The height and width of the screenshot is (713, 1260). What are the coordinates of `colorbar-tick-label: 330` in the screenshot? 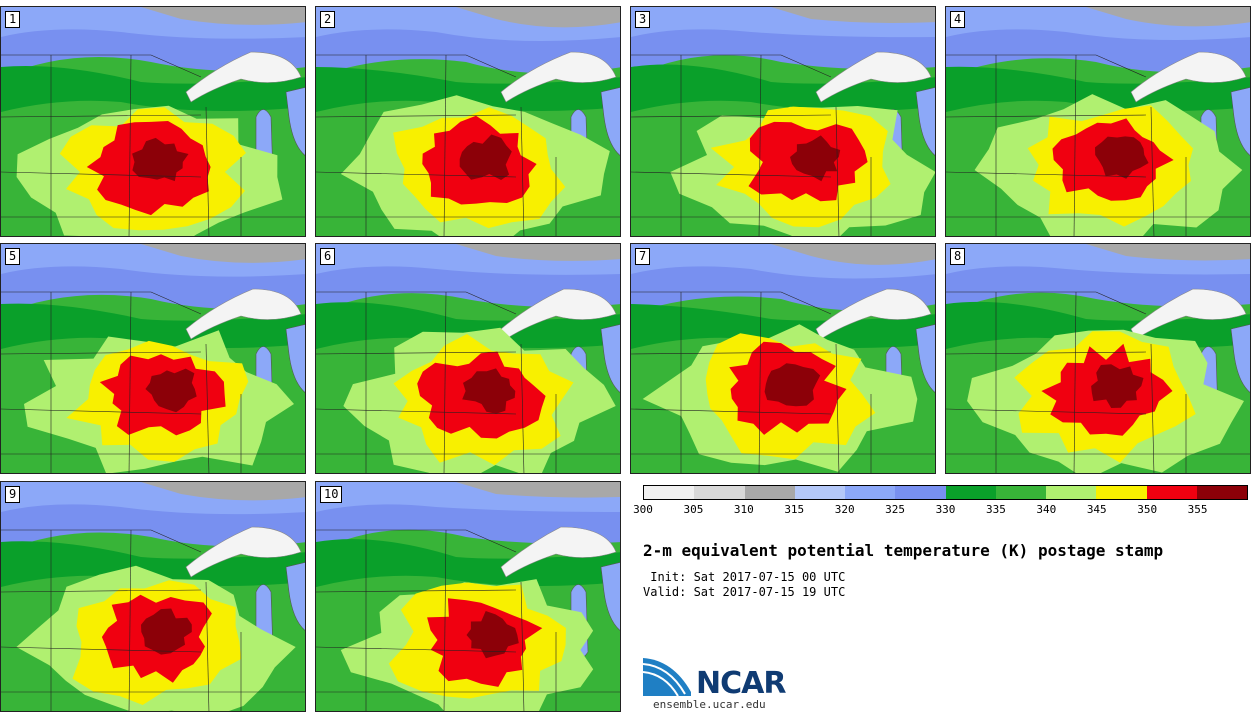 It's located at (945, 509).